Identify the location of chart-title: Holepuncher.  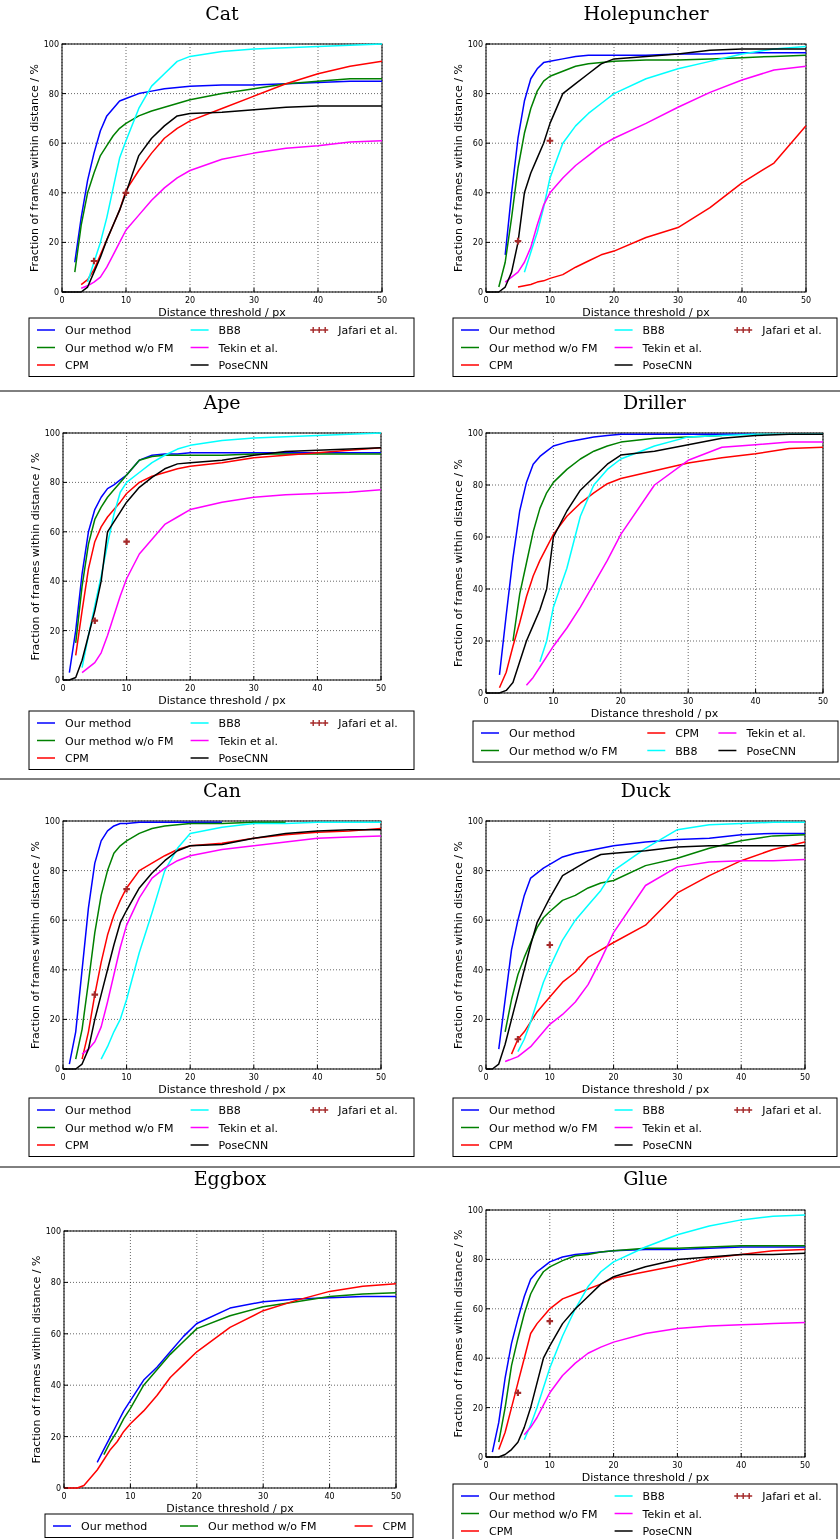
(646, 13).